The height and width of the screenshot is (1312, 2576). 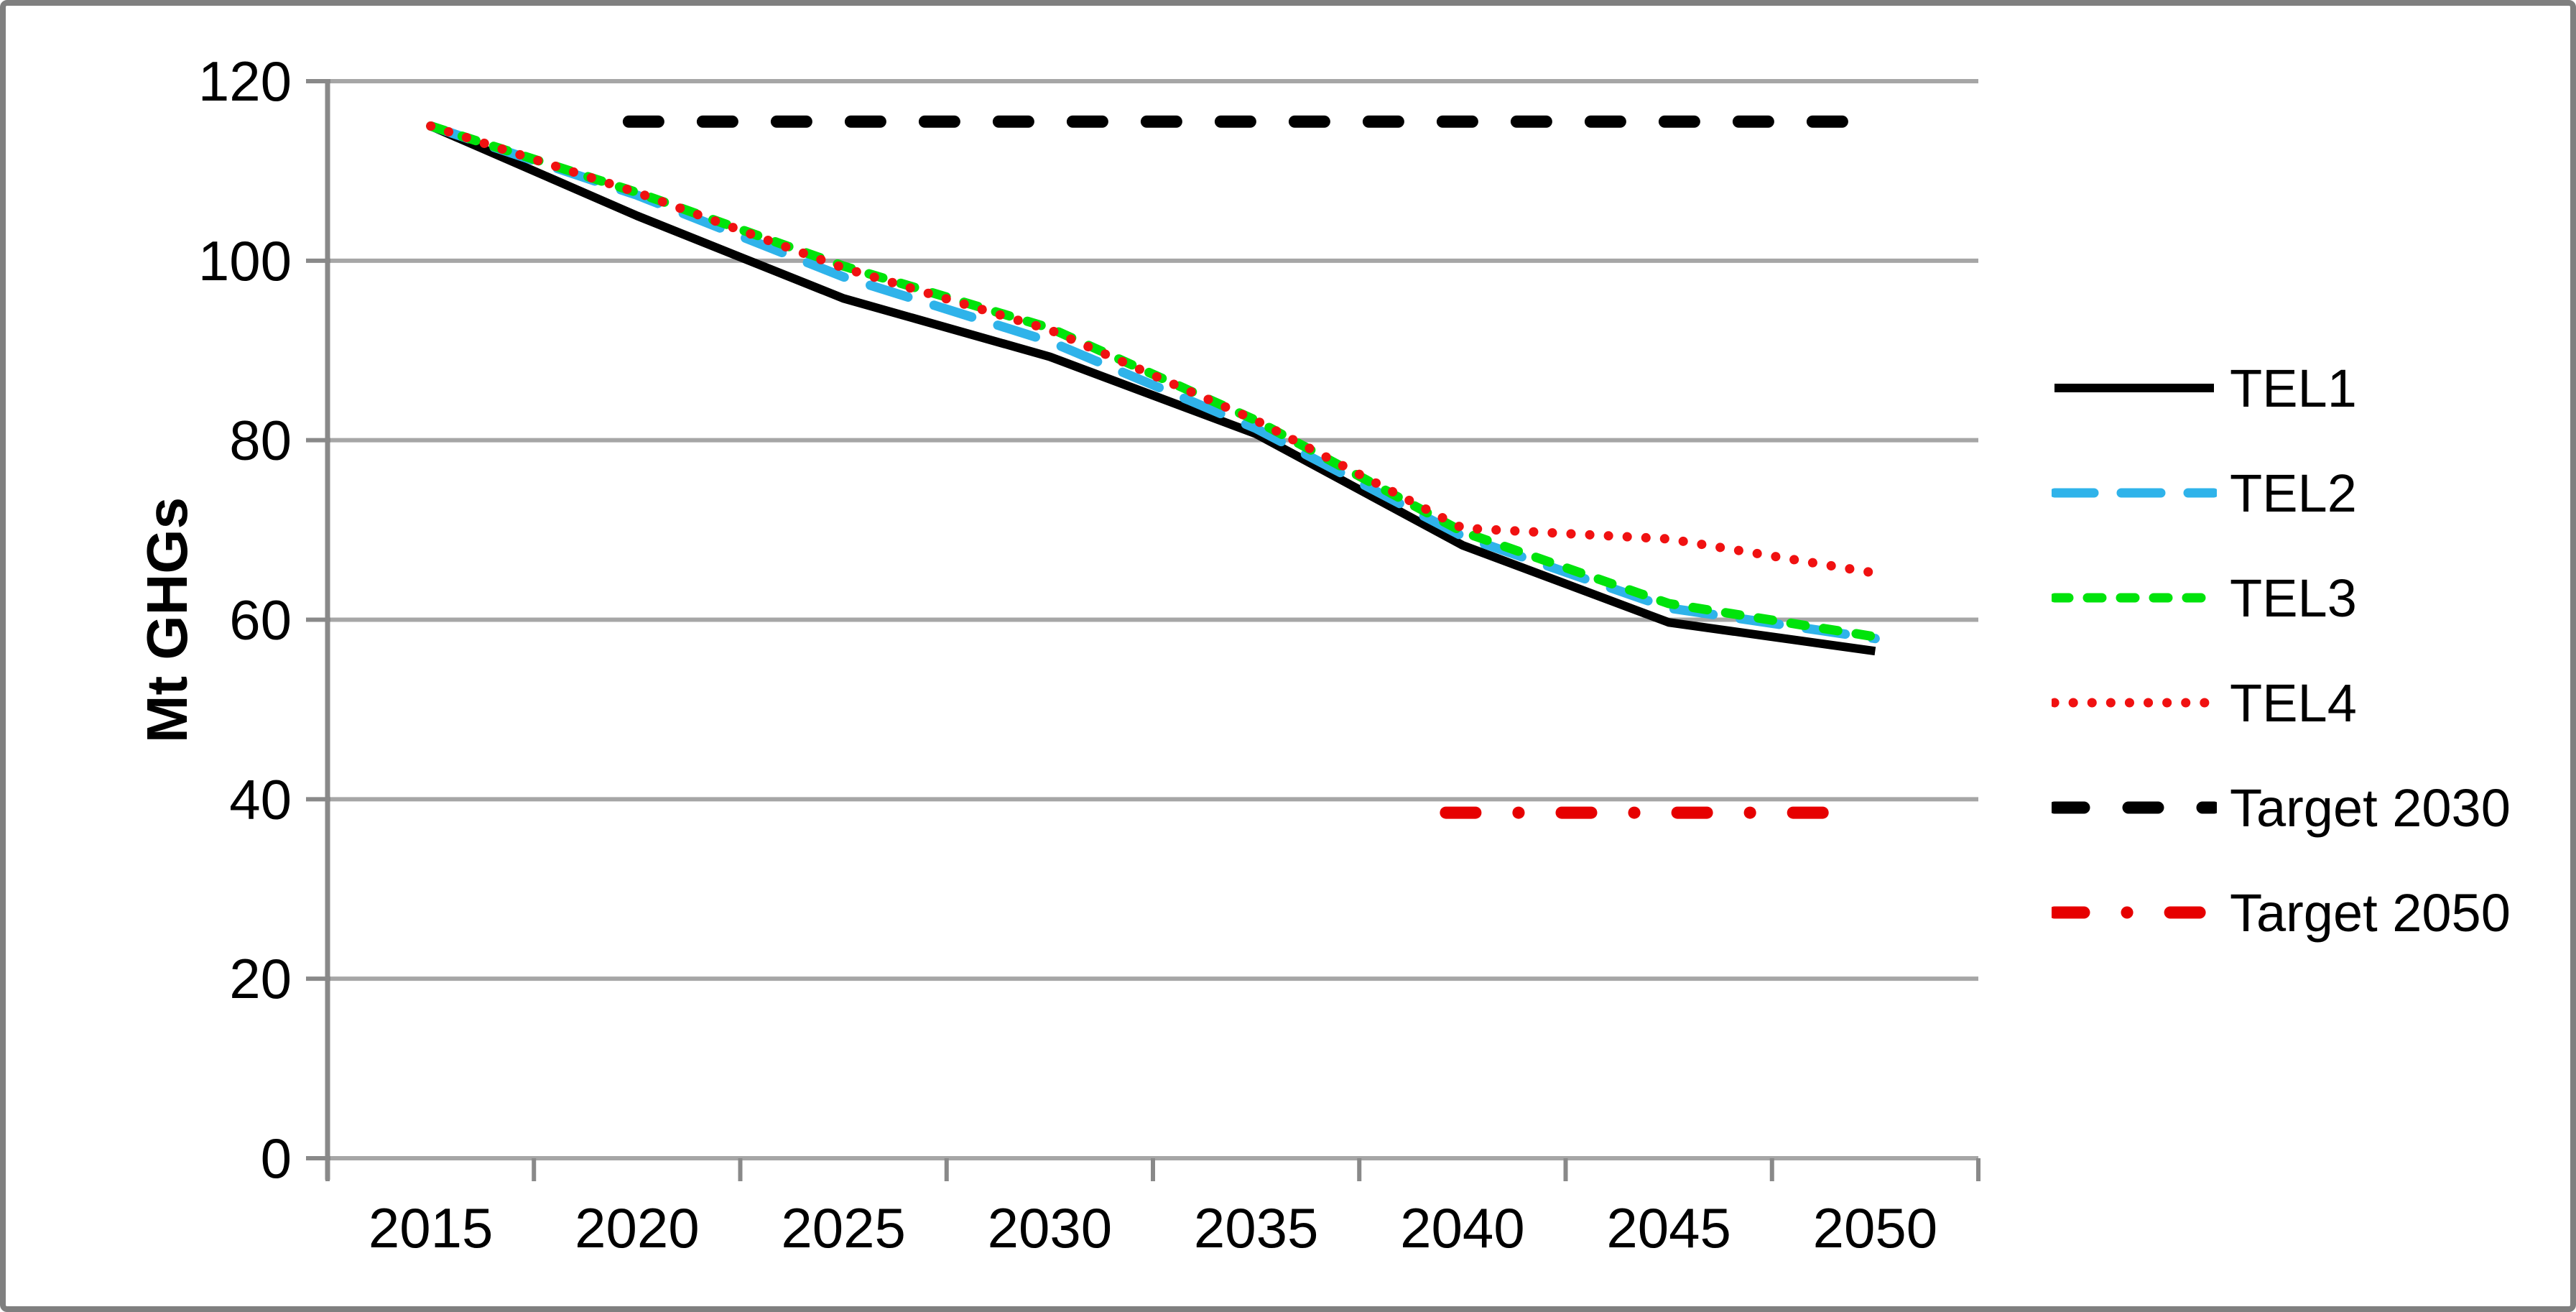 What do you see at coordinates (1050, 1228) in the screenshot?
I see `x-tick-label-2030: 2030` at bounding box center [1050, 1228].